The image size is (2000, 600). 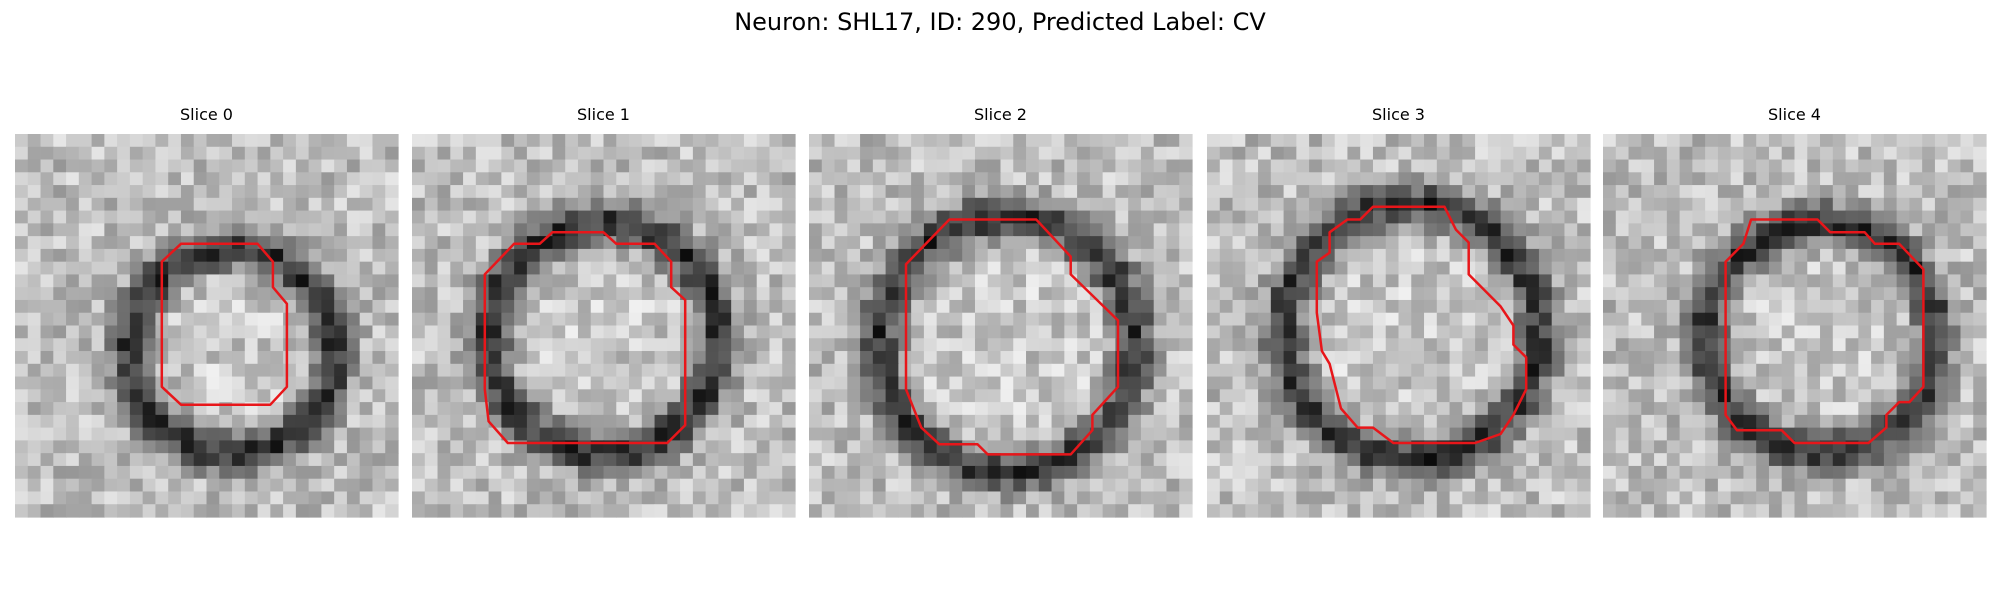 What do you see at coordinates (603, 114) in the screenshot?
I see `panel-title: Slice 1` at bounding box center [603, 114].